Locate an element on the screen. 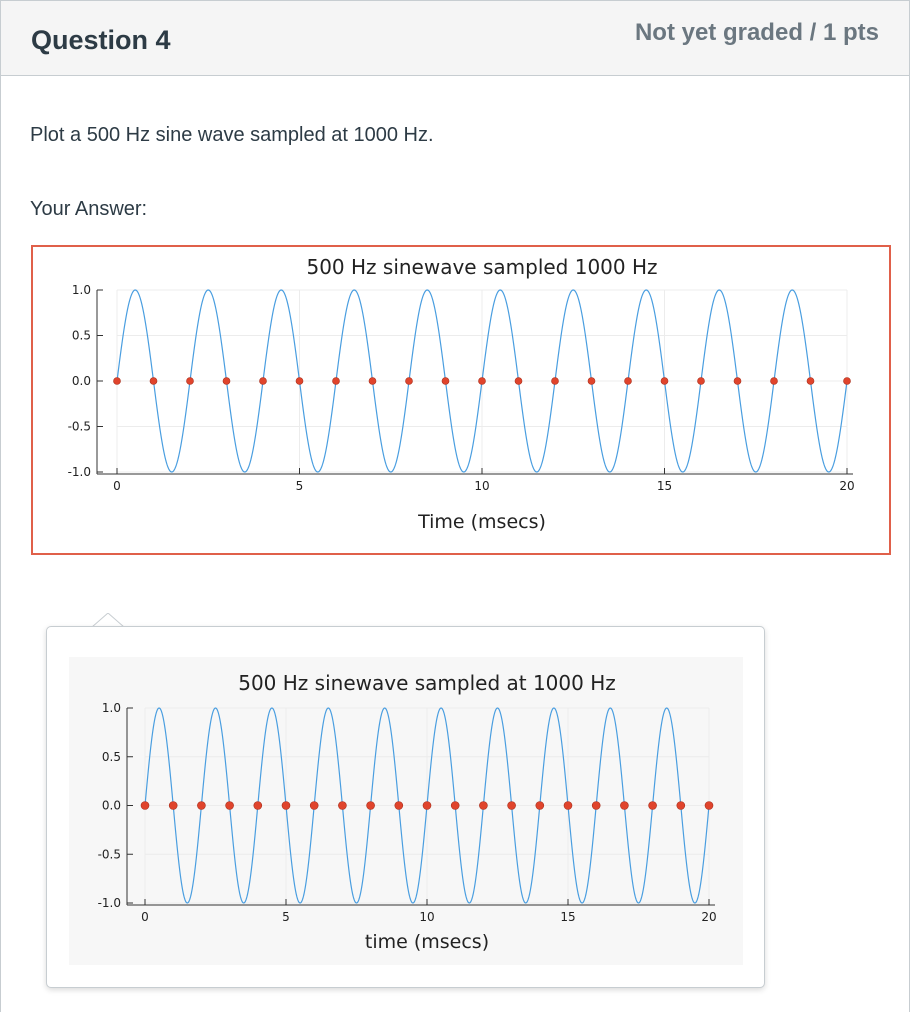  reference-chart-ytick-label: 0.0 is located at coordinates (111, 806).